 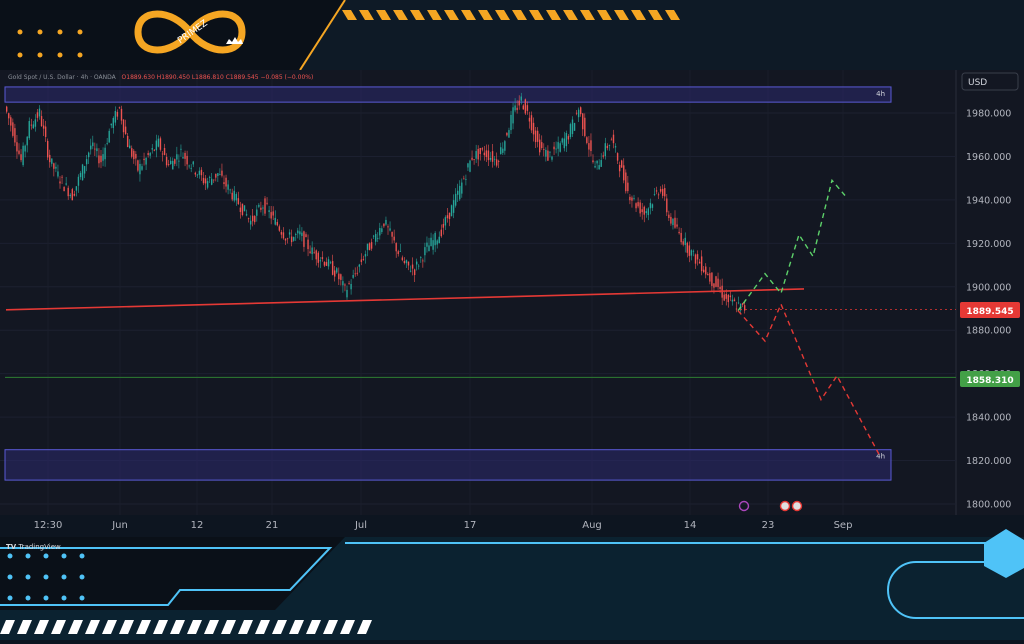 I want to click on tradingview-logo: TV TradingView, so click(x=33, y=547).